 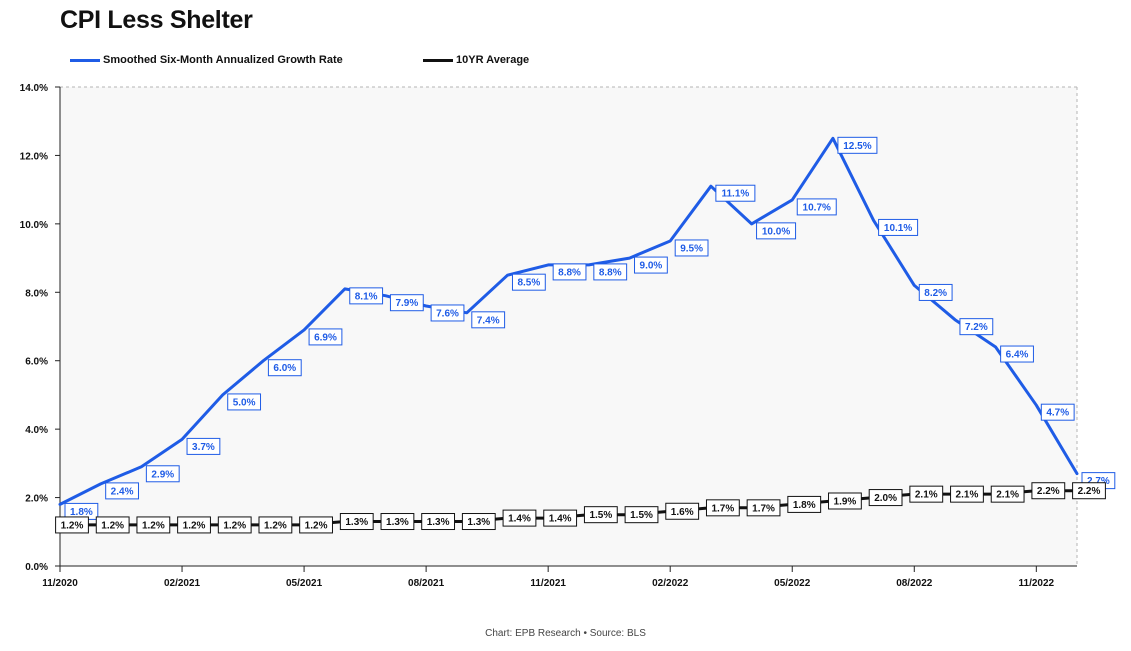 I want to click on data-label-series-1-text: 5.0%, so click(x=244, y=402).